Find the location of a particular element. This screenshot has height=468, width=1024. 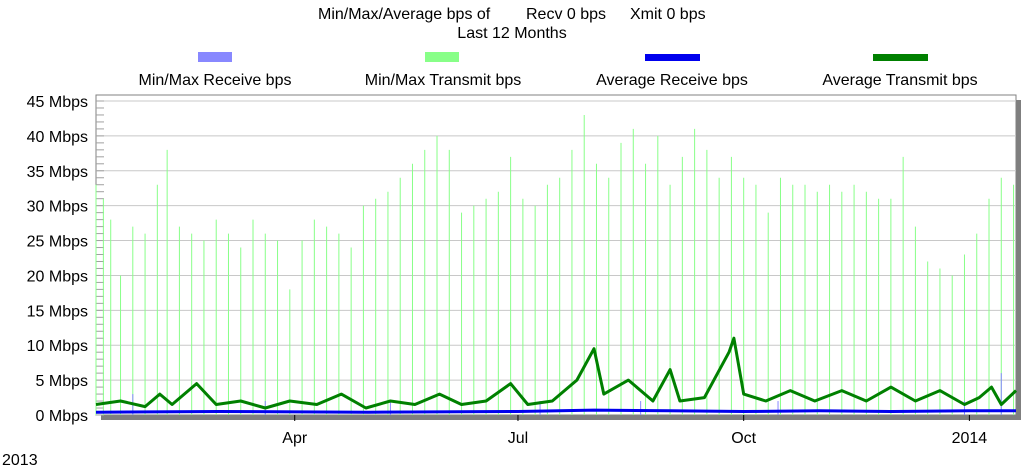

legend-label-average-receive: Average Receive bps is located at coordinates (672, 80).